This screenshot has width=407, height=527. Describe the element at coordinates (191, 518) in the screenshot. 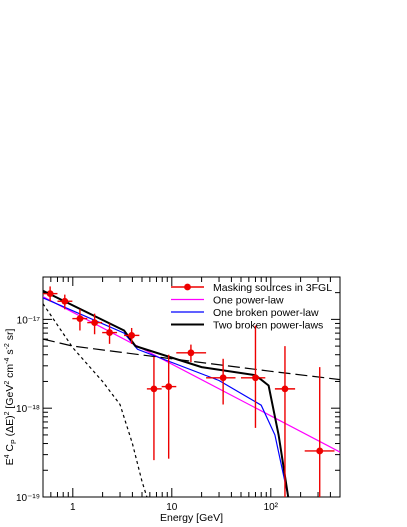

I see `x-axis-label: Energy [GeV]` at that location.